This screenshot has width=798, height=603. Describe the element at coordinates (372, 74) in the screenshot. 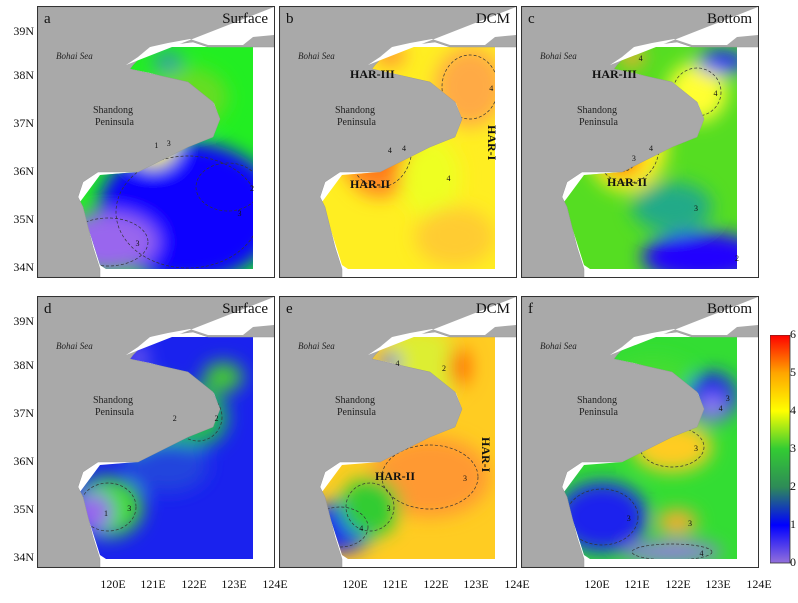

I see `har-label: HAR-III` at that location.